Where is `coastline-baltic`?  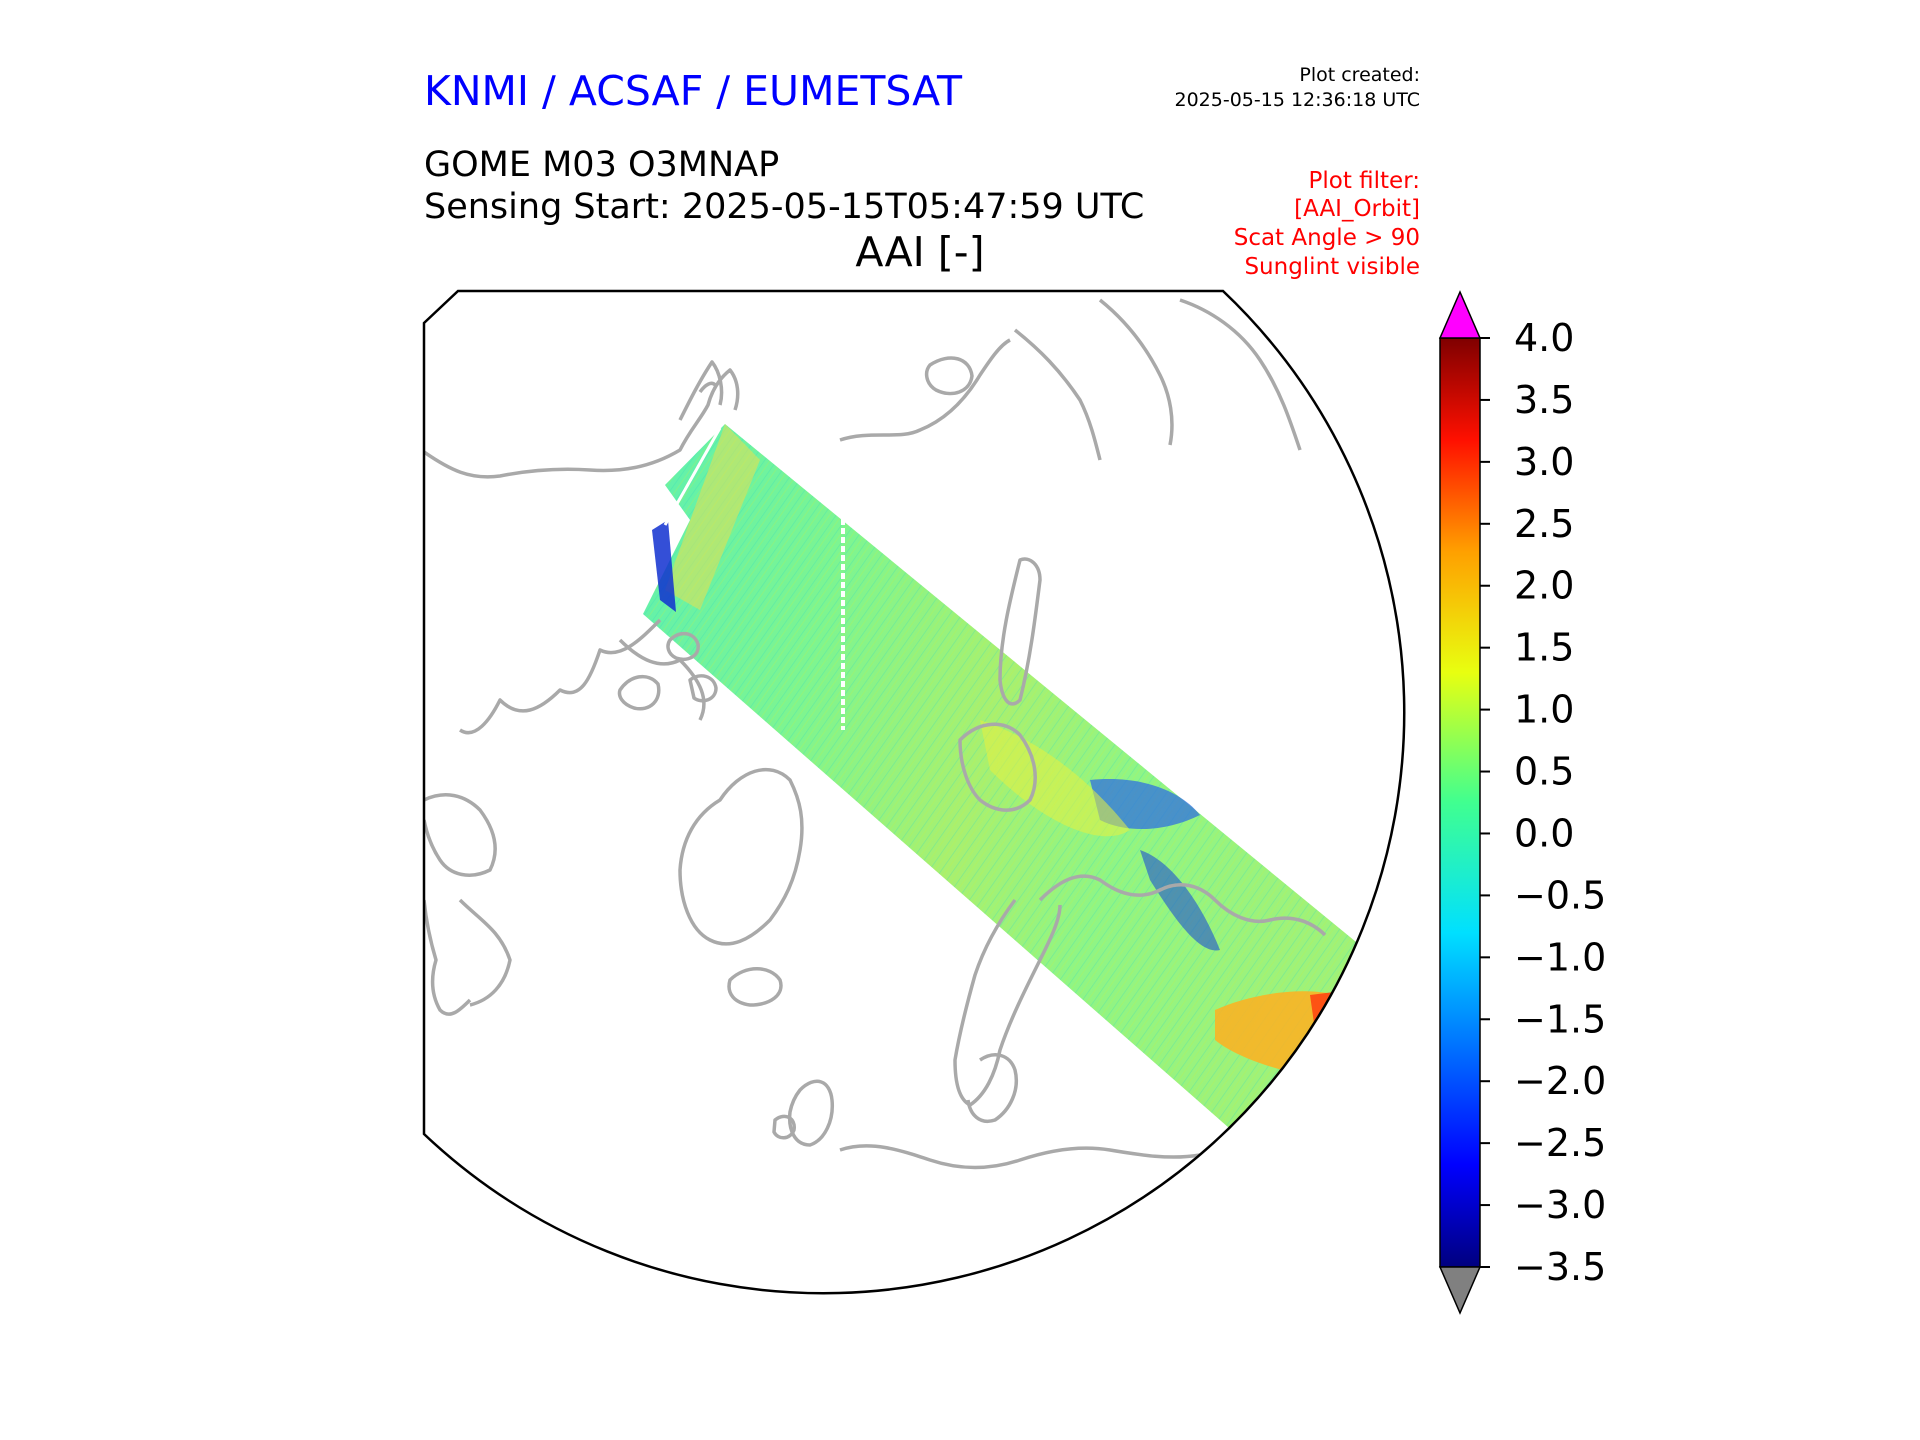
coastline-baltic is located at coordinates (992, 1088).